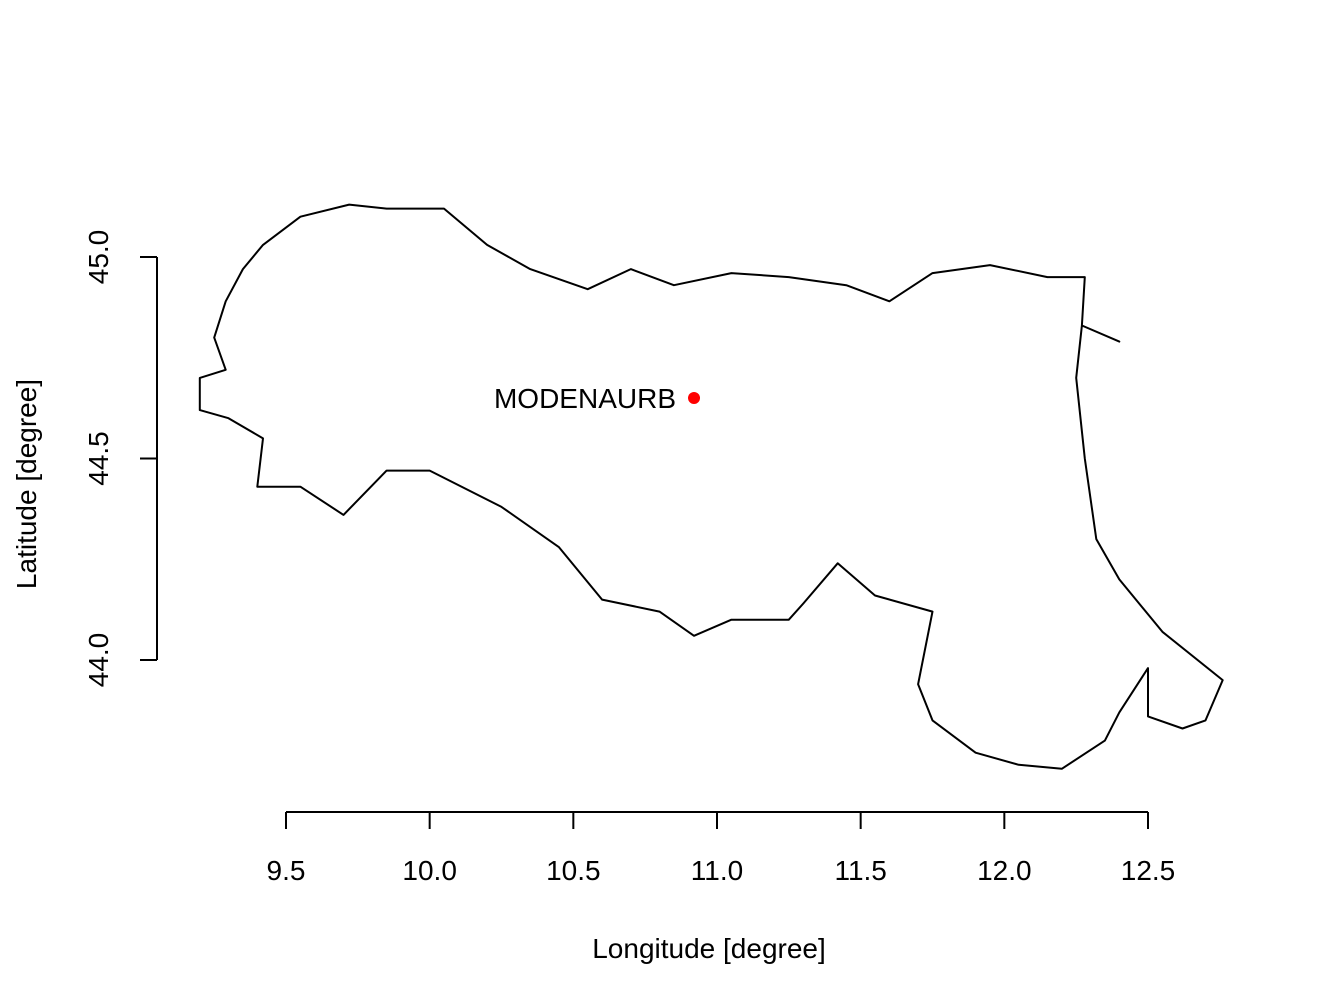  What do you see at coordinates (98, 458) in the screenshot?
I see `y-tick-label: 44.5` at bounding box center [98, 458].